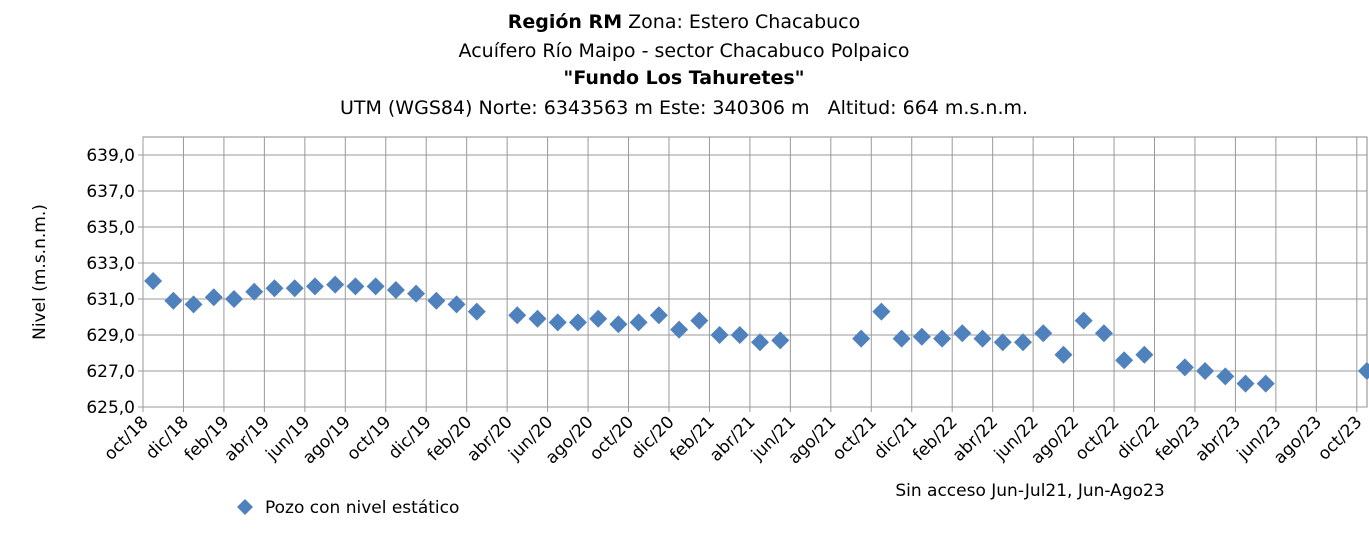 This screenshot has height=541, width=1369. I want to click on x-tick-label: oct/21, so click(855, 438).